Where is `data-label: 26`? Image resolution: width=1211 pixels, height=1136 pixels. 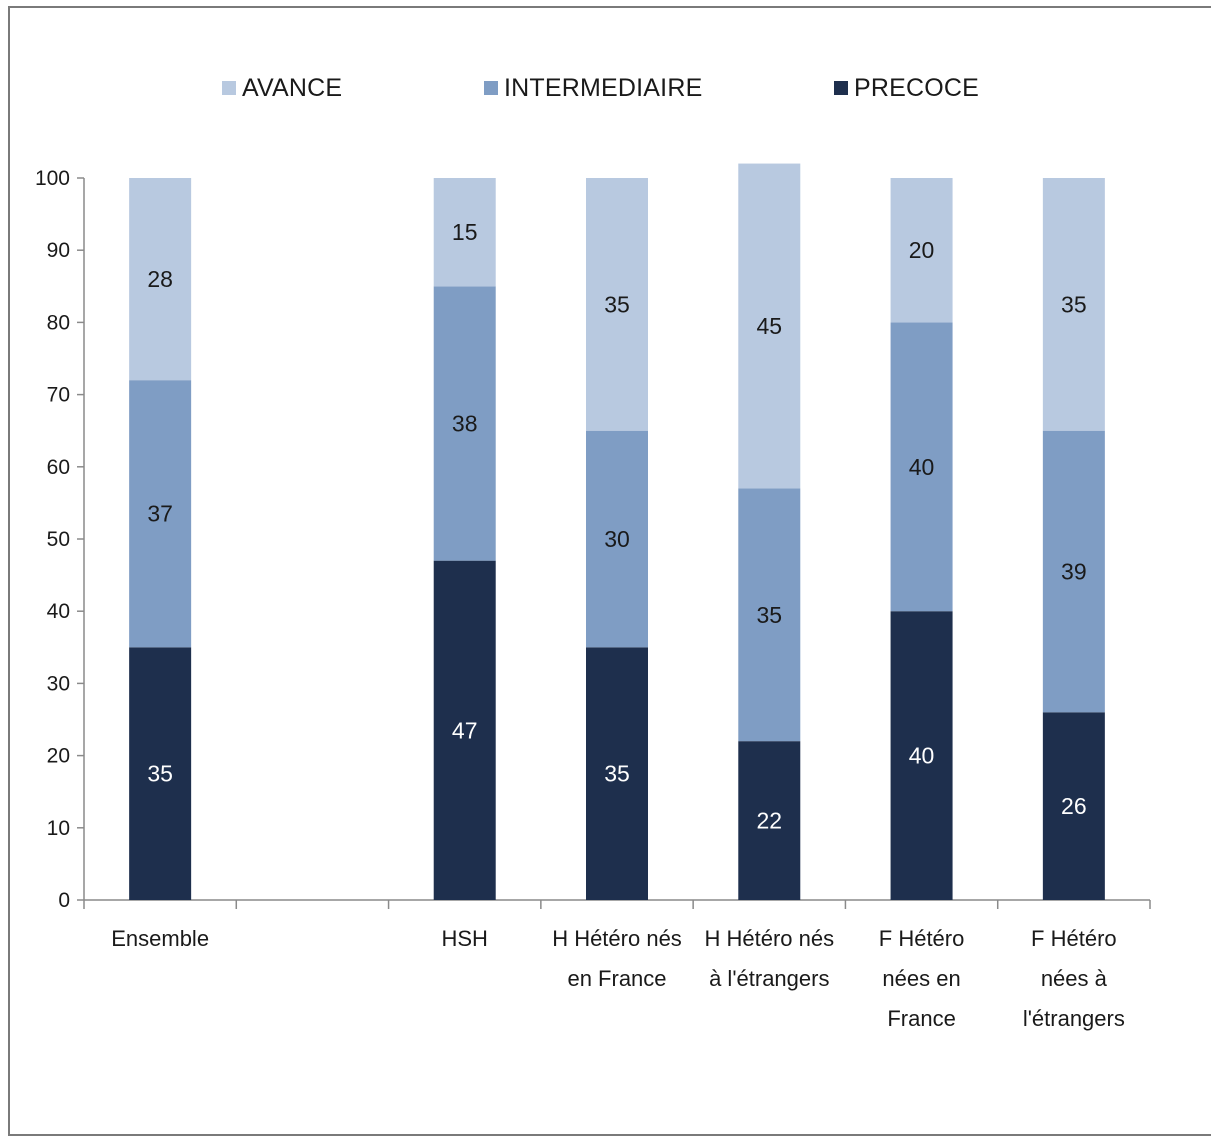
data-label: 26 is located at coordinates (1074, 806).